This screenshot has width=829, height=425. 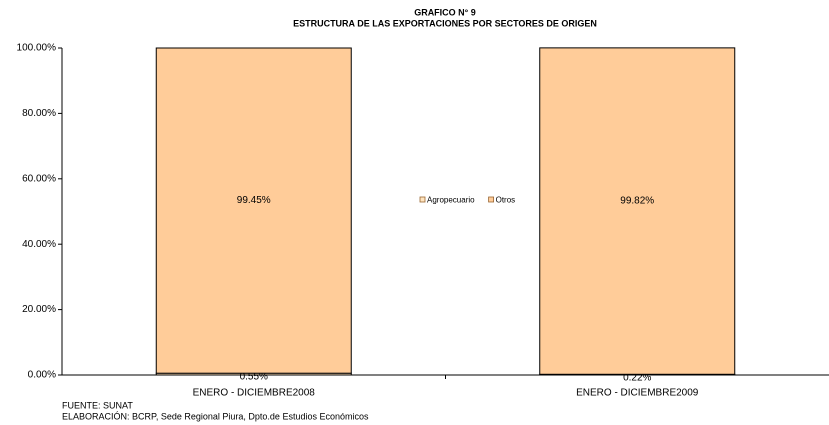 I want to click on x-tick-label: ENERO - DICIEMBRE2009, so click(x=637, y=393).